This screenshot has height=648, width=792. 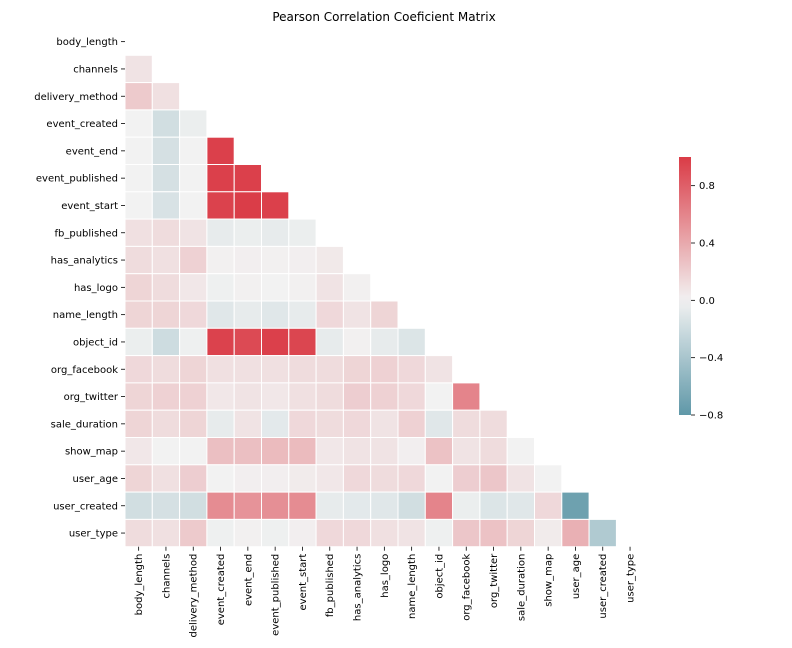 I want to click on heatmap-cell-show_map-object_id, so click(x=439, y=451).